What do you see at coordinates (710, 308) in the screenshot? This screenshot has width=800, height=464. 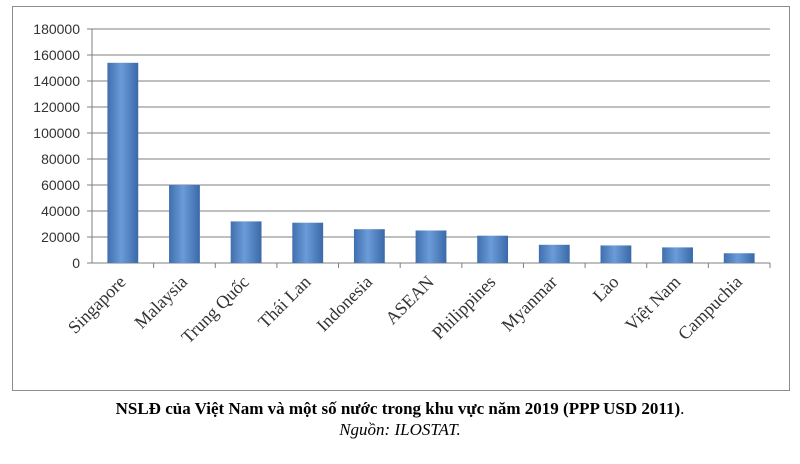 I see `x-tick-label: Campuchia` at bounding box center [710, 308].